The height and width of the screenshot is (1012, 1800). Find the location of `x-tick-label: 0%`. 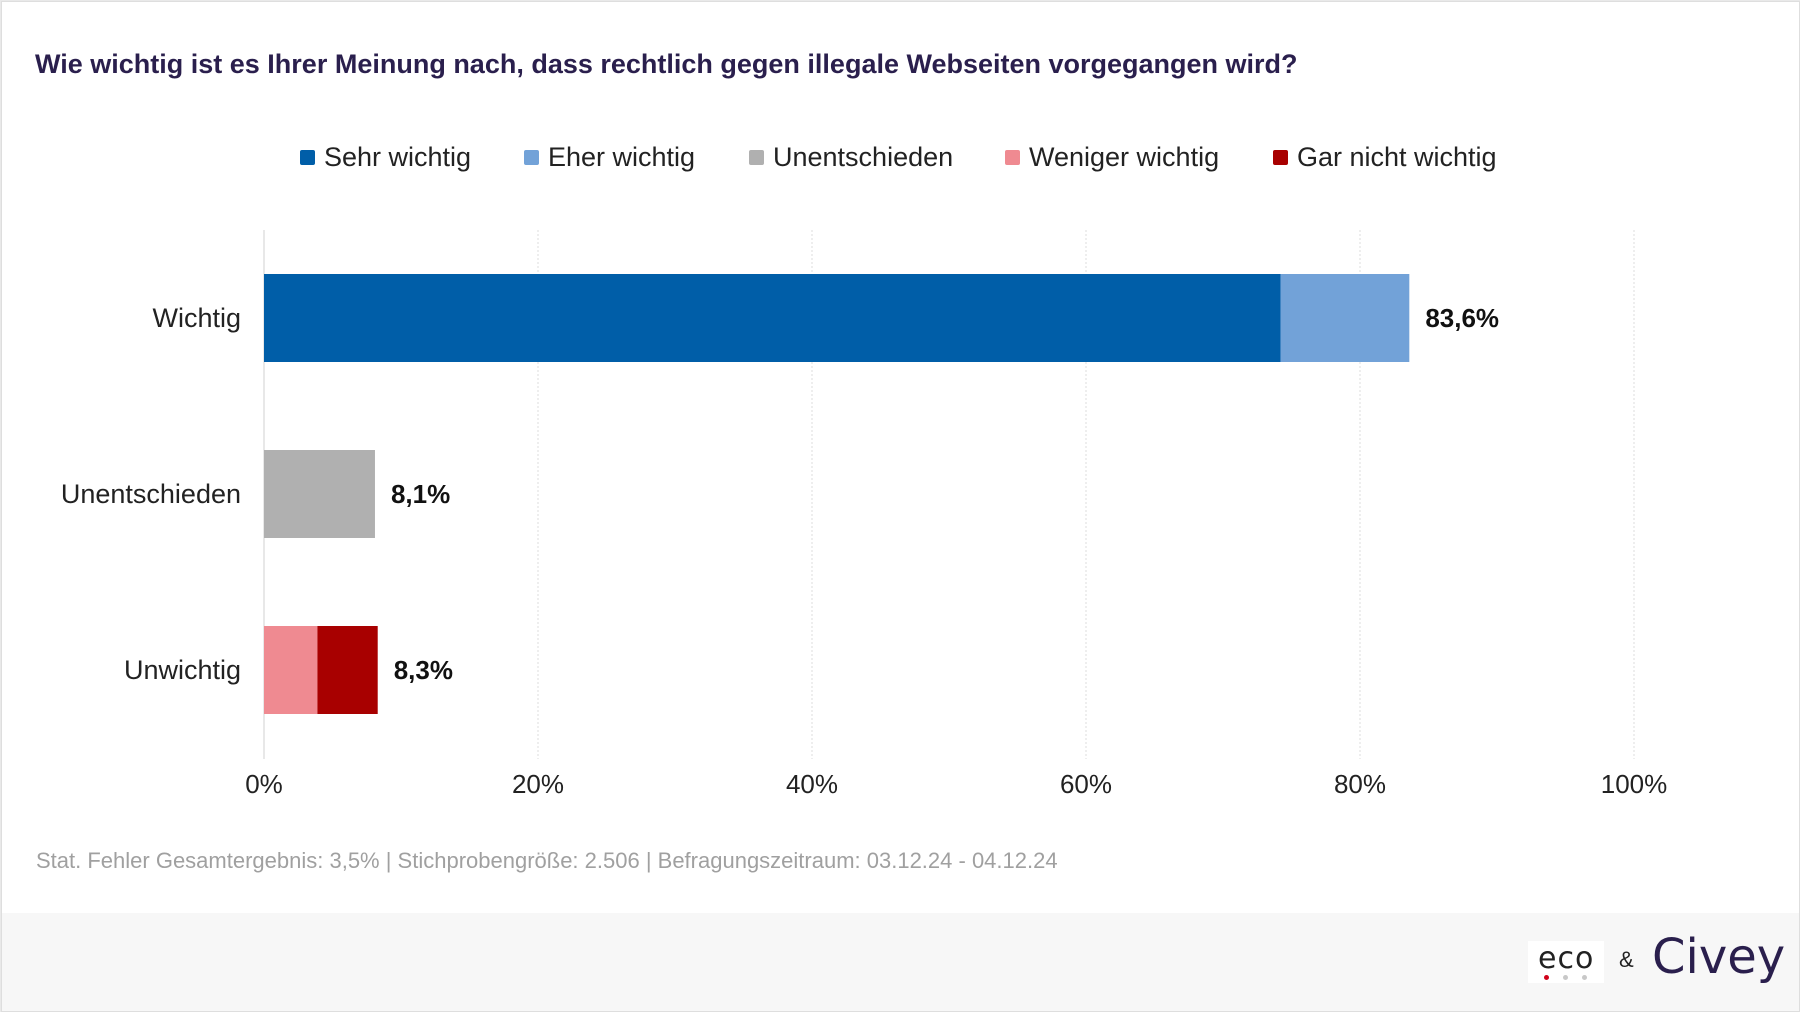

x-tick-label: 0% is located at coordinates (264, 784).